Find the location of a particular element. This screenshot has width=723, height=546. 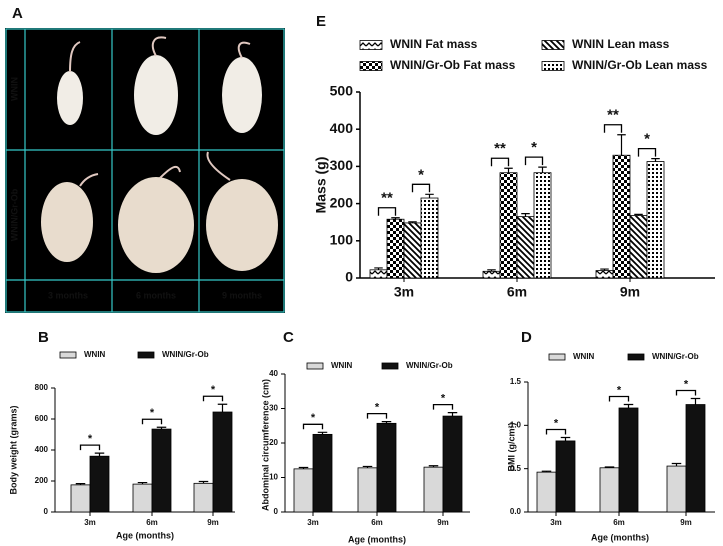

panel-label: C is located at coordinates (288, 337).